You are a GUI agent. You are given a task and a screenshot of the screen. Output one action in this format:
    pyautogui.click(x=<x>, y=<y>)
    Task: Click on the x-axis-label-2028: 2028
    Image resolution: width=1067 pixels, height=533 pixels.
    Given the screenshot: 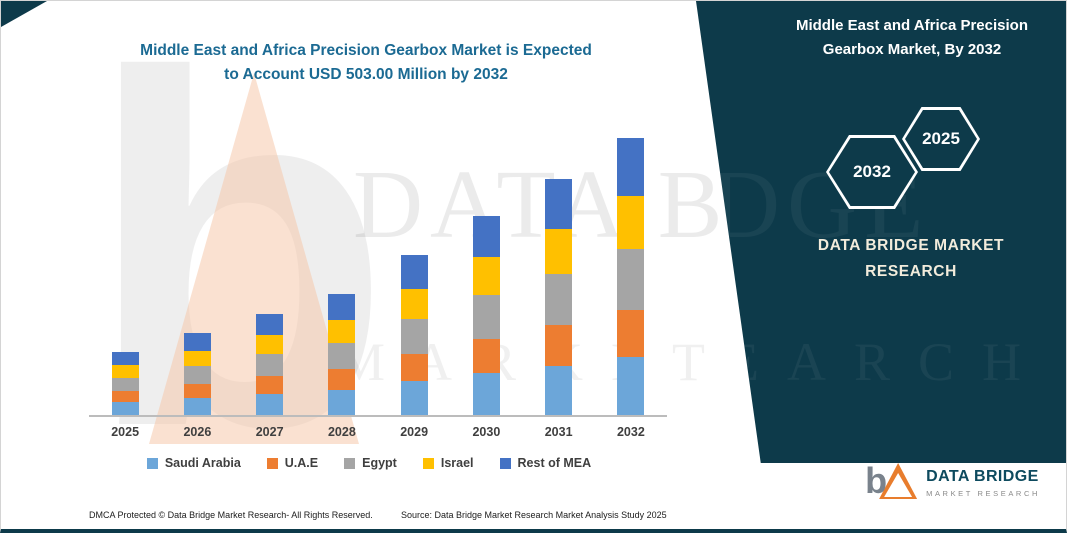 What is the action you would take?
    pyautogui.click(x=341, y=432)
    